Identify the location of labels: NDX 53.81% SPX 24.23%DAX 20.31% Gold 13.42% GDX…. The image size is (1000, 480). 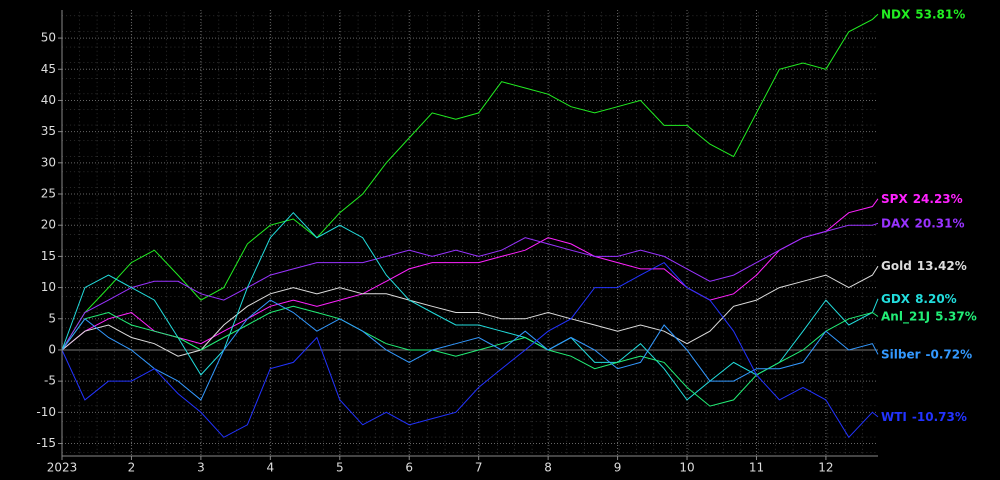
(929, 215).